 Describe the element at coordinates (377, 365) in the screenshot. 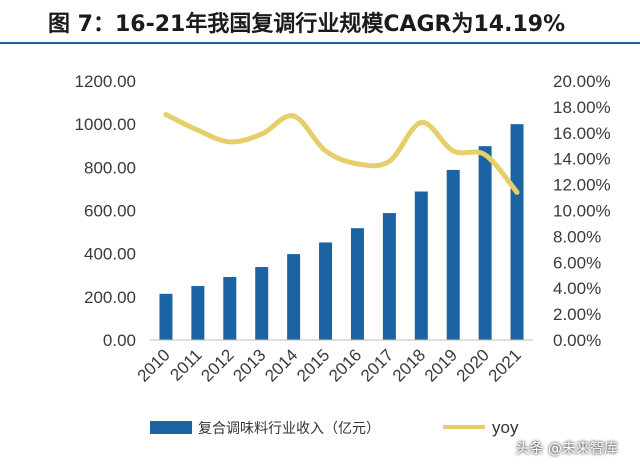

I see `x-tick-label: 2017` at that location.